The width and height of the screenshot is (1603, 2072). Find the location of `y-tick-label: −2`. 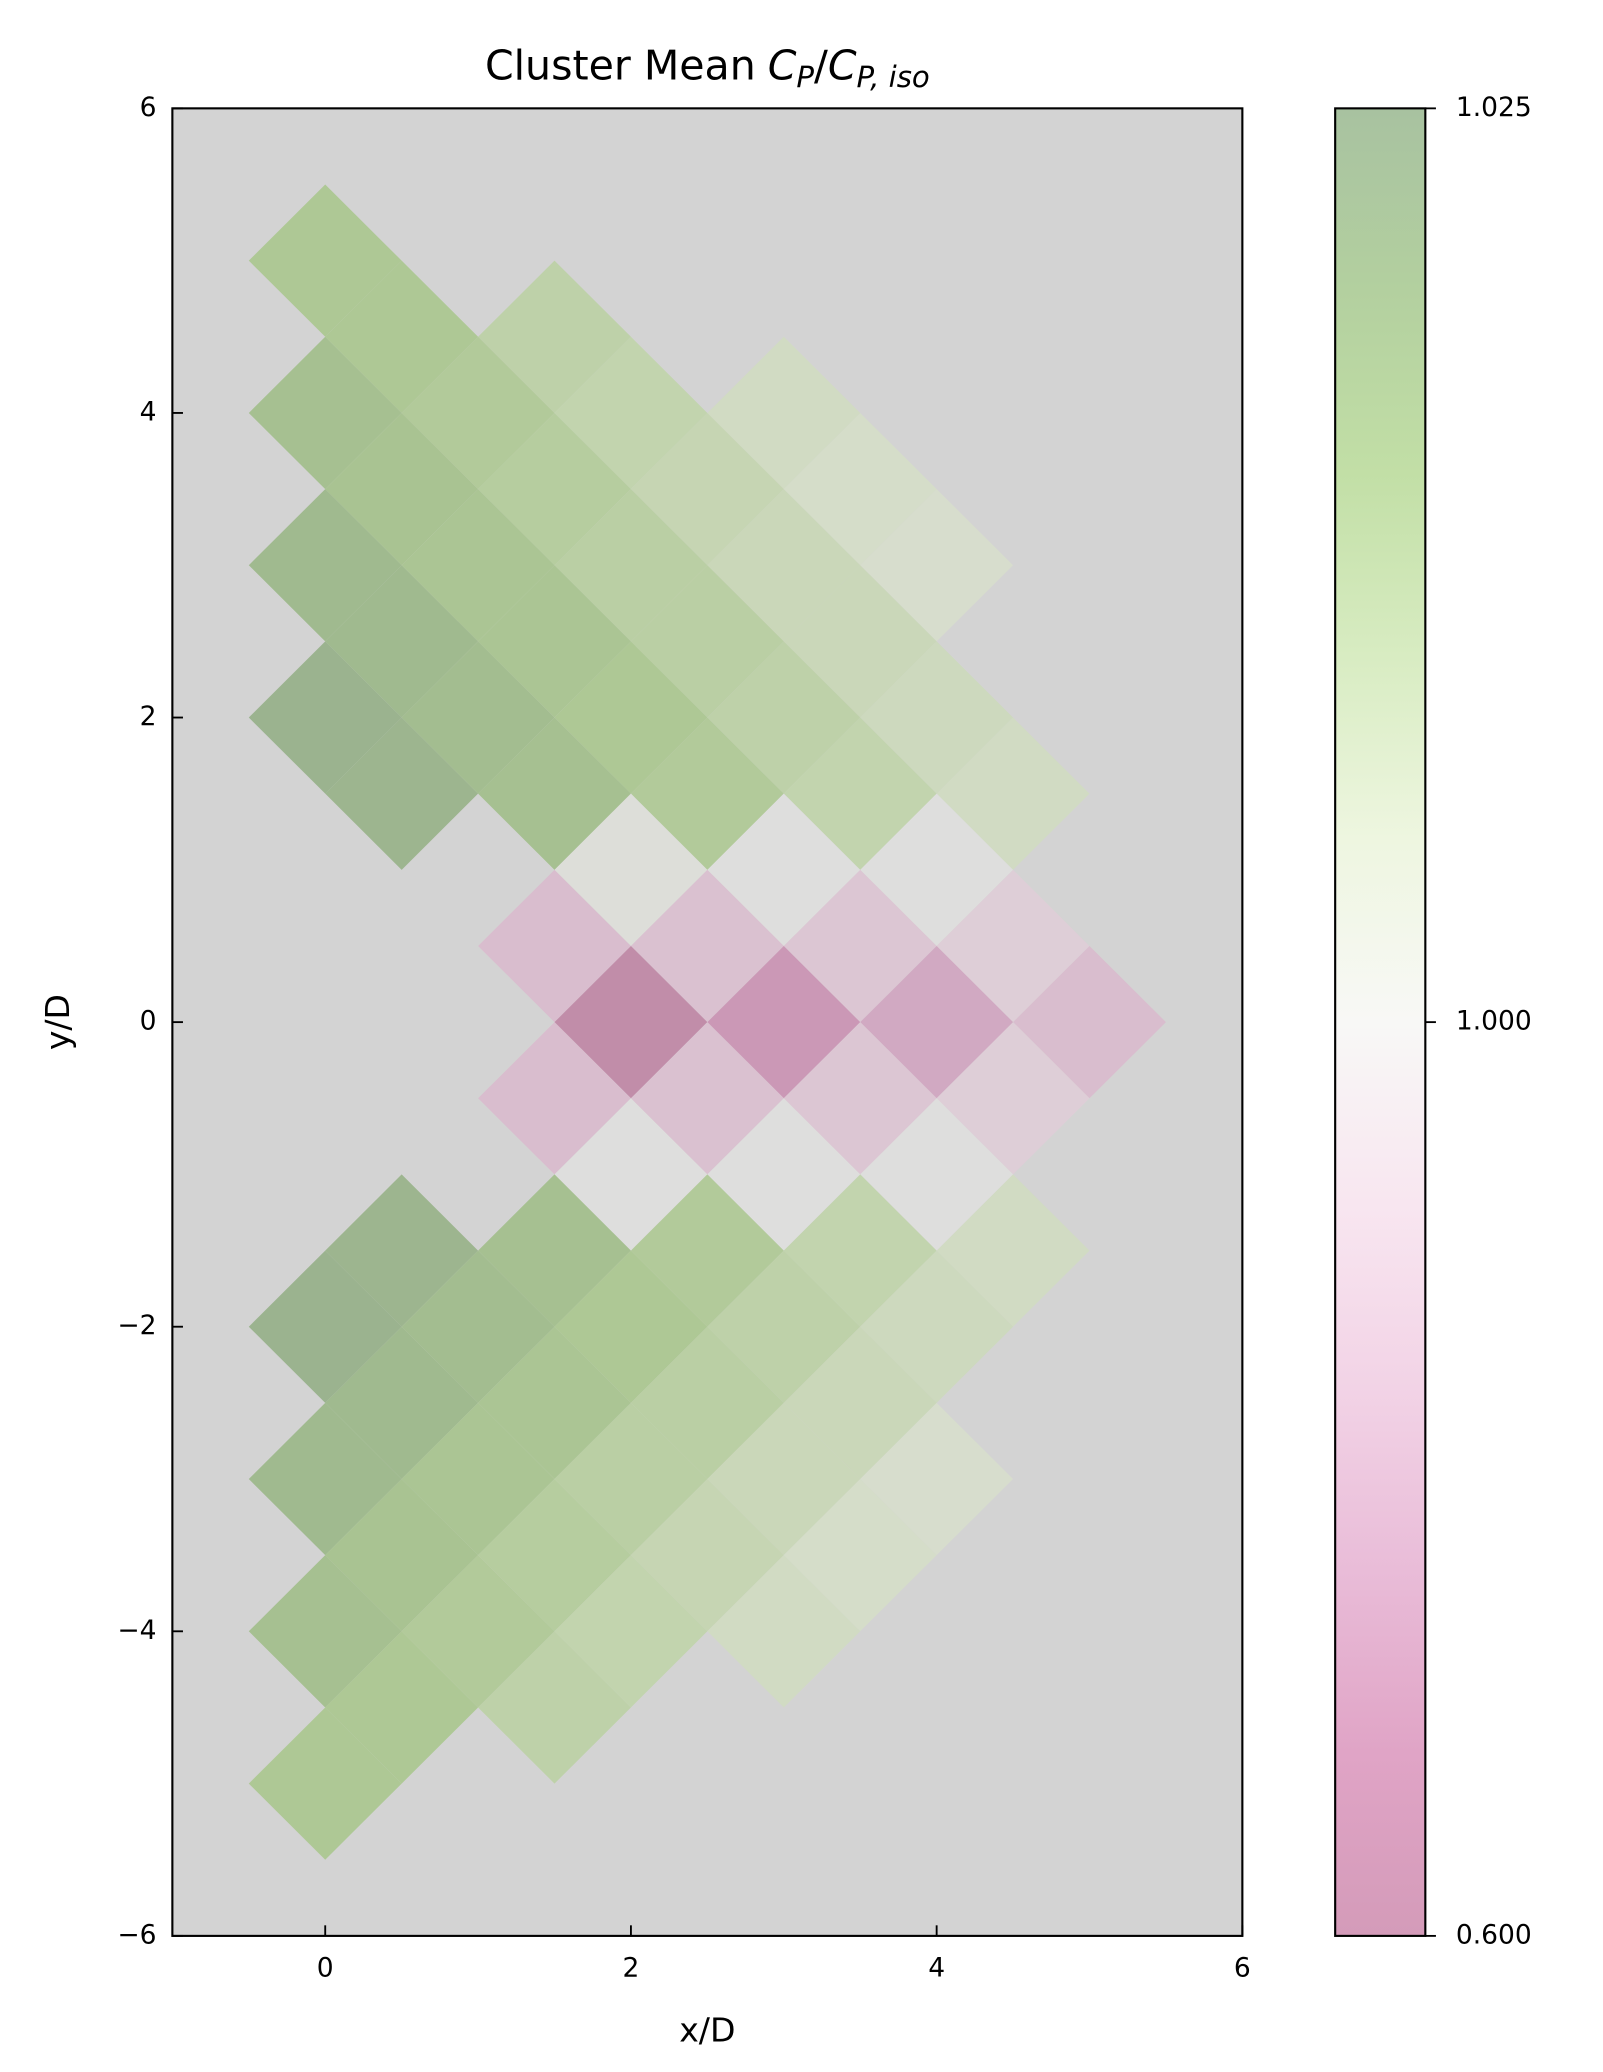

y-tick-label: −2 is located at coordinates (136, 1325).